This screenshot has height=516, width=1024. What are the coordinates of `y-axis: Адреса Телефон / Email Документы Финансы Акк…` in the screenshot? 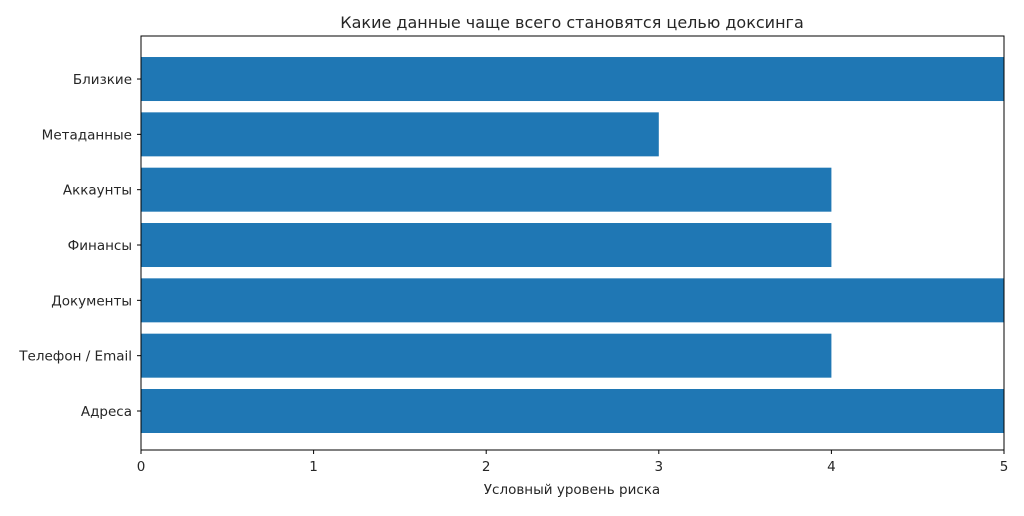 It's located at (79, 246).